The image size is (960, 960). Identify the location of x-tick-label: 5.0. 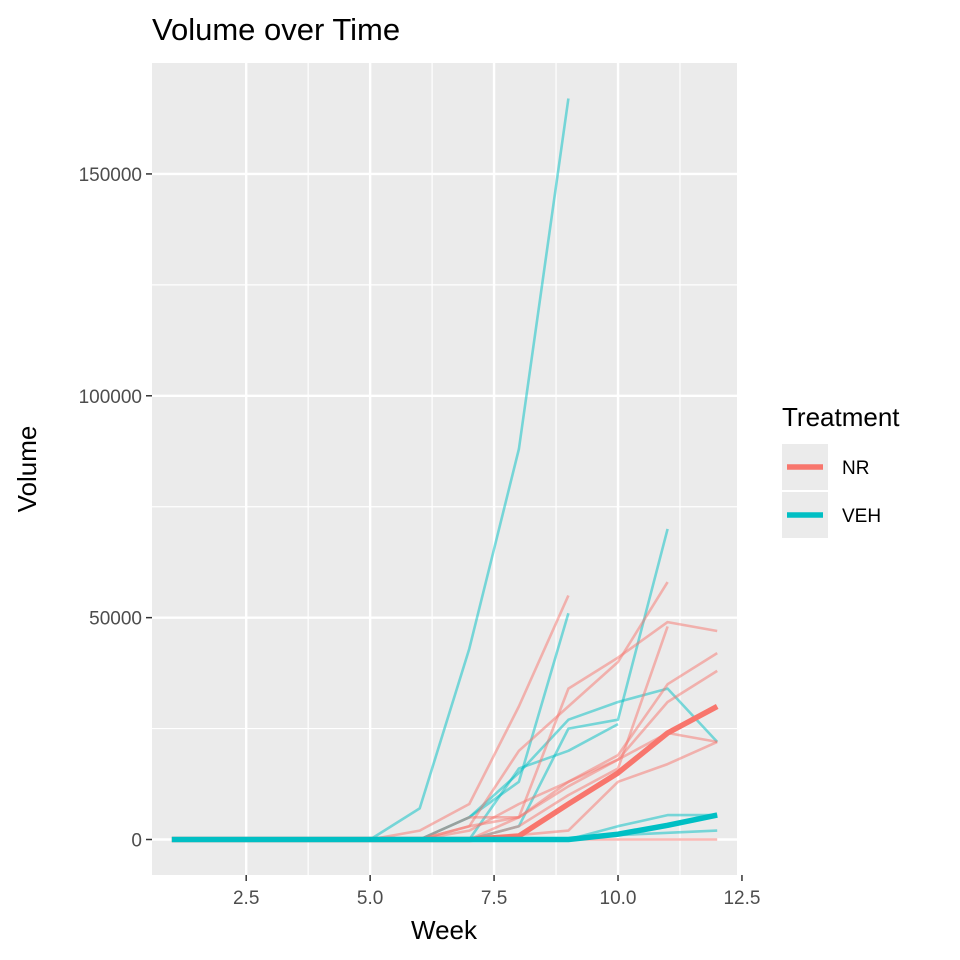
(370, 898).